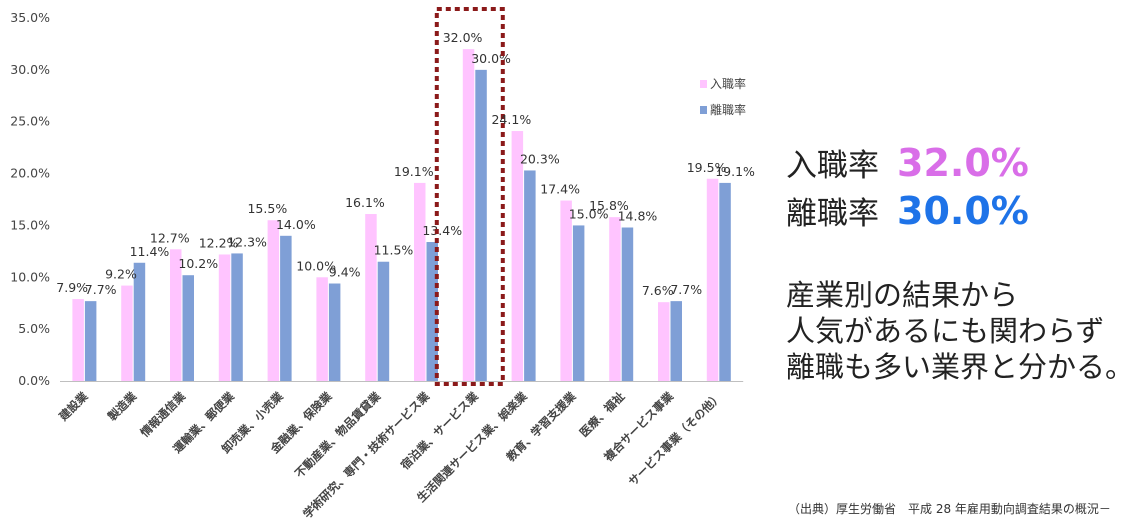 This screenshot has width=1148, height=528. What do you see at coordinates (345, 272) in the screenshot?
I see `data-label-exit: 9.4%` at bounding box center [345, 272].